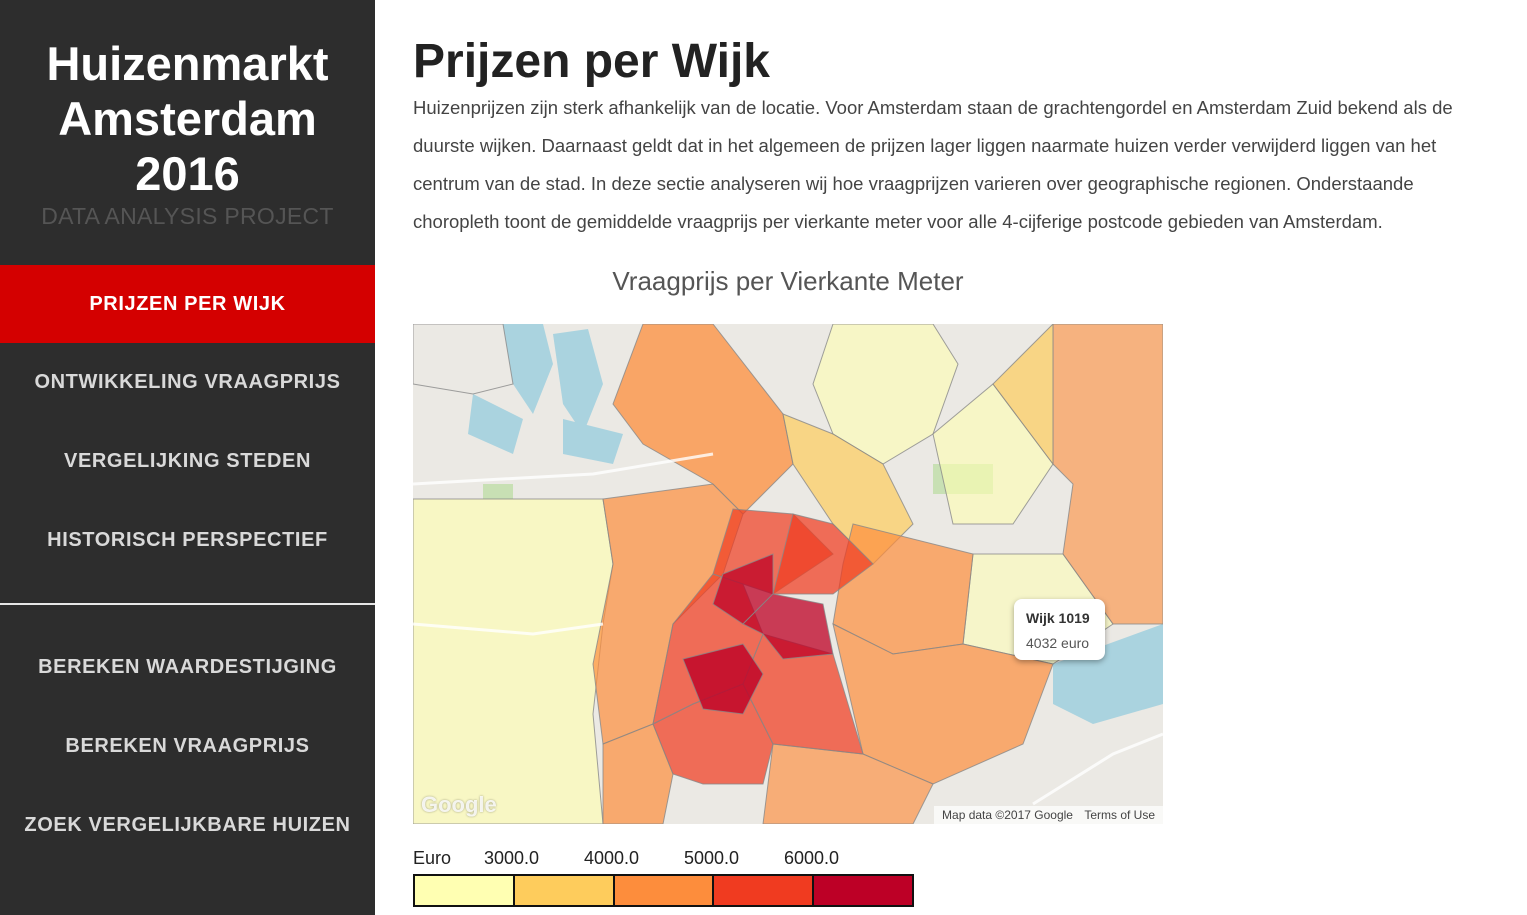 The width and height of the screenshot is (1527, 915). Describe the element at coordinates (187, 382) in the screenshot. I see `nav-ontwikkeling-vraagprijs: ONTWIKKELING VRAAGPRIJS` at that location.